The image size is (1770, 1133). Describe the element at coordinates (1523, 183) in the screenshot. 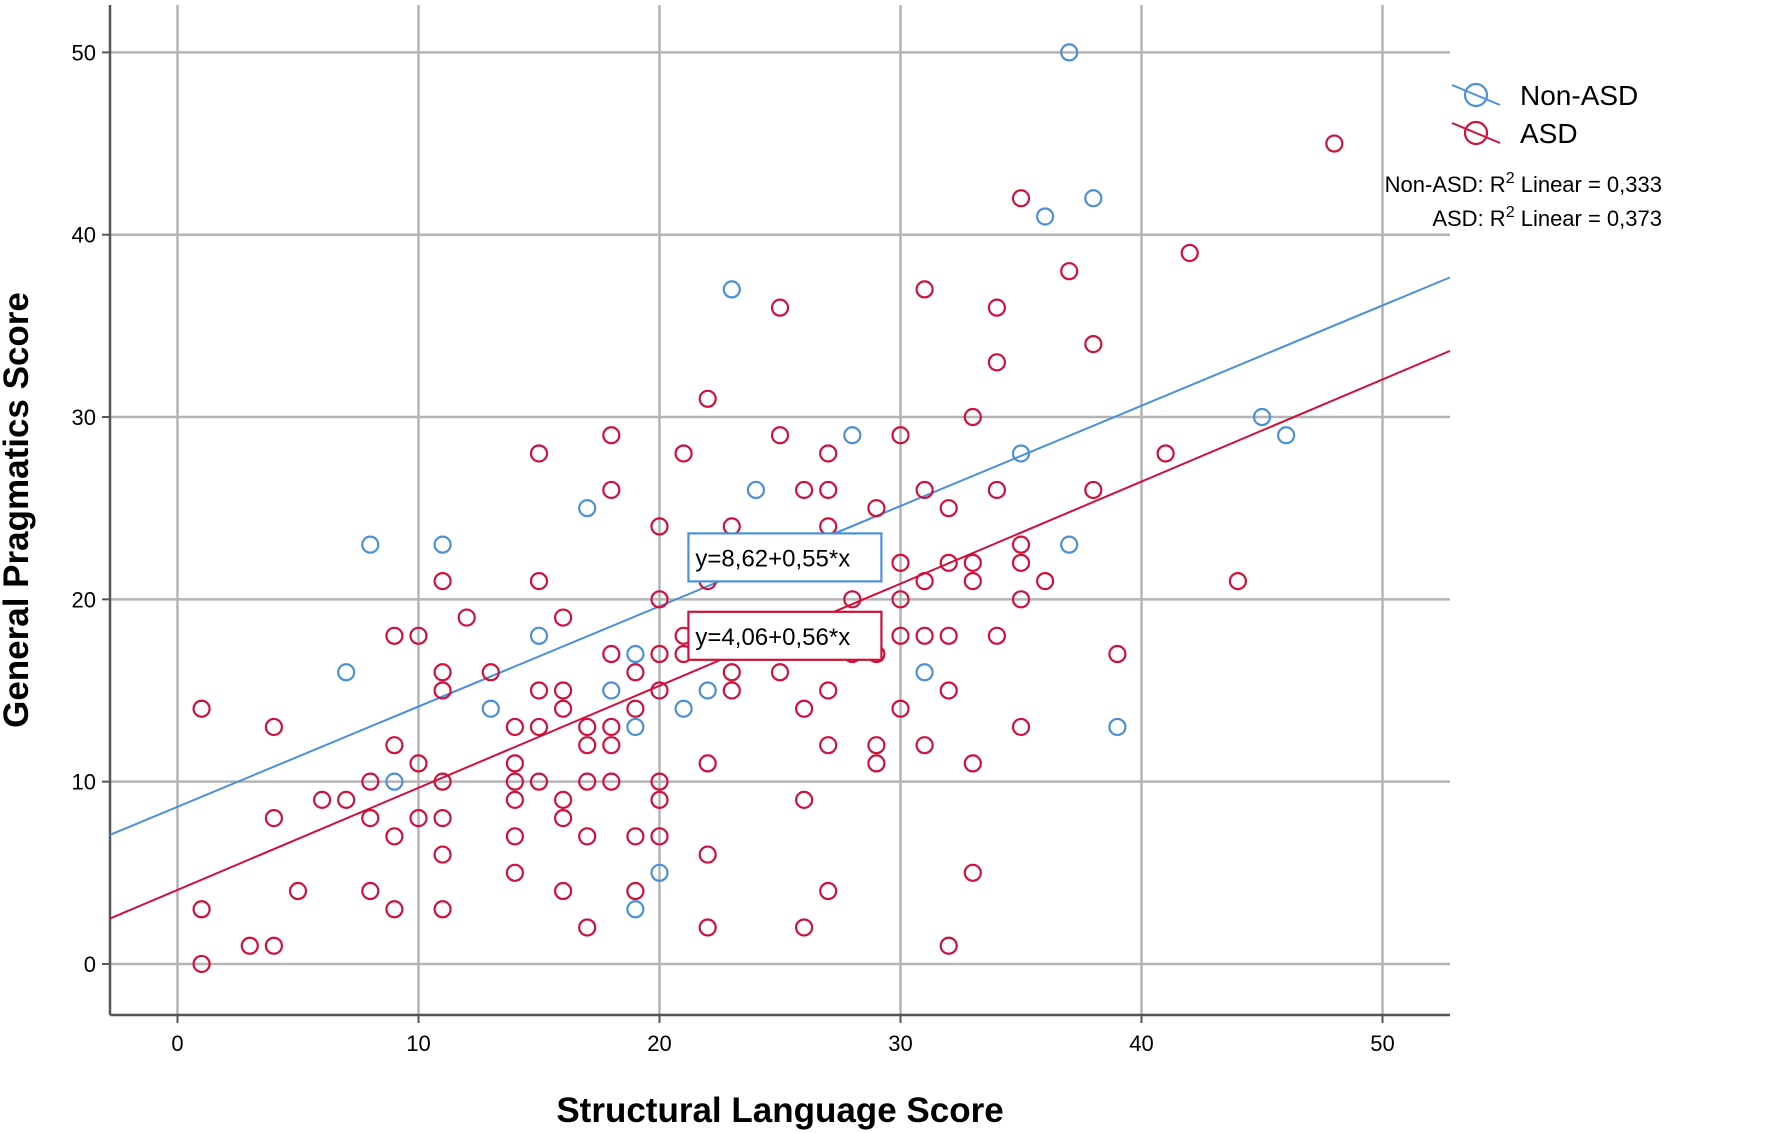

I see `r2-label-non-asd: Non-ASD: R2 Linear = 0,333` at that location.